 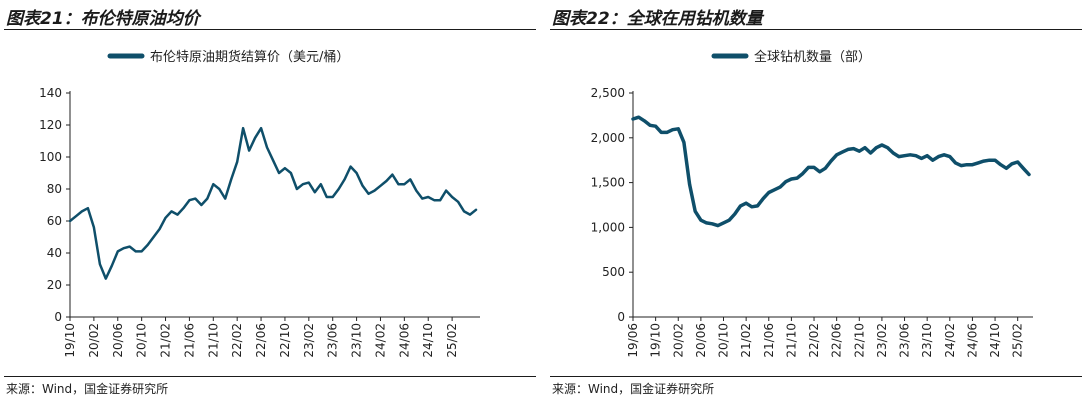 What do you see at coordinates (249, 57) in the screenshot?
I see `legend-label: 布伦特原油期货结算价（美元/桶）` at bounding box center [249, 57].